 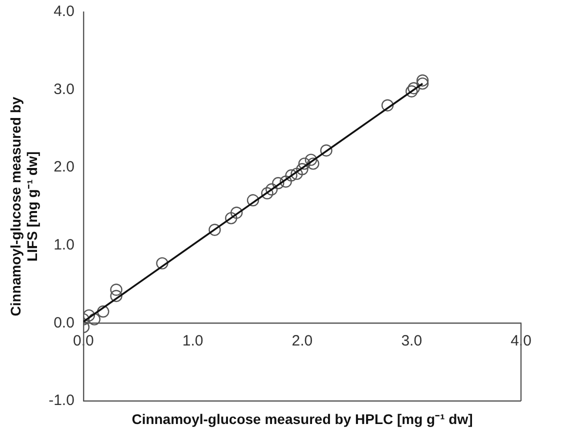 I want to click on y-axis-title: Cinnamoyl-glucose measured by LIFS [mg g⁻¹ dw], so click(x=23, y=206).